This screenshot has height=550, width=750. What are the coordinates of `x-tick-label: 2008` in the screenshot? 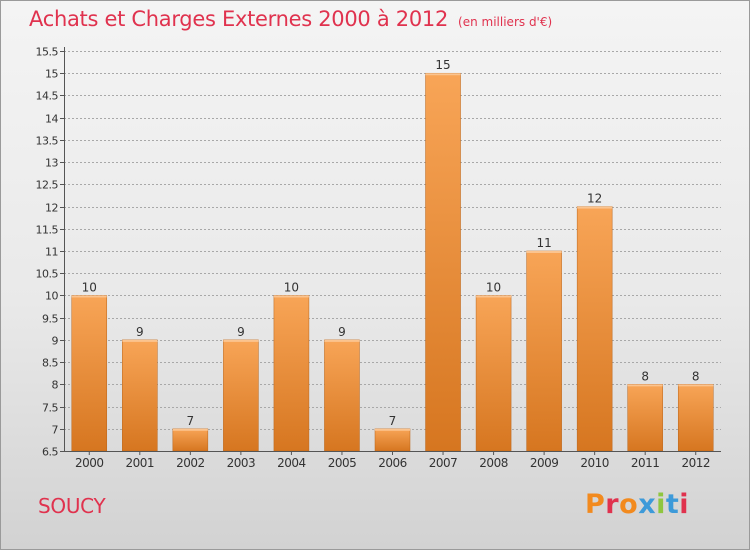 It's located at (493, 463).